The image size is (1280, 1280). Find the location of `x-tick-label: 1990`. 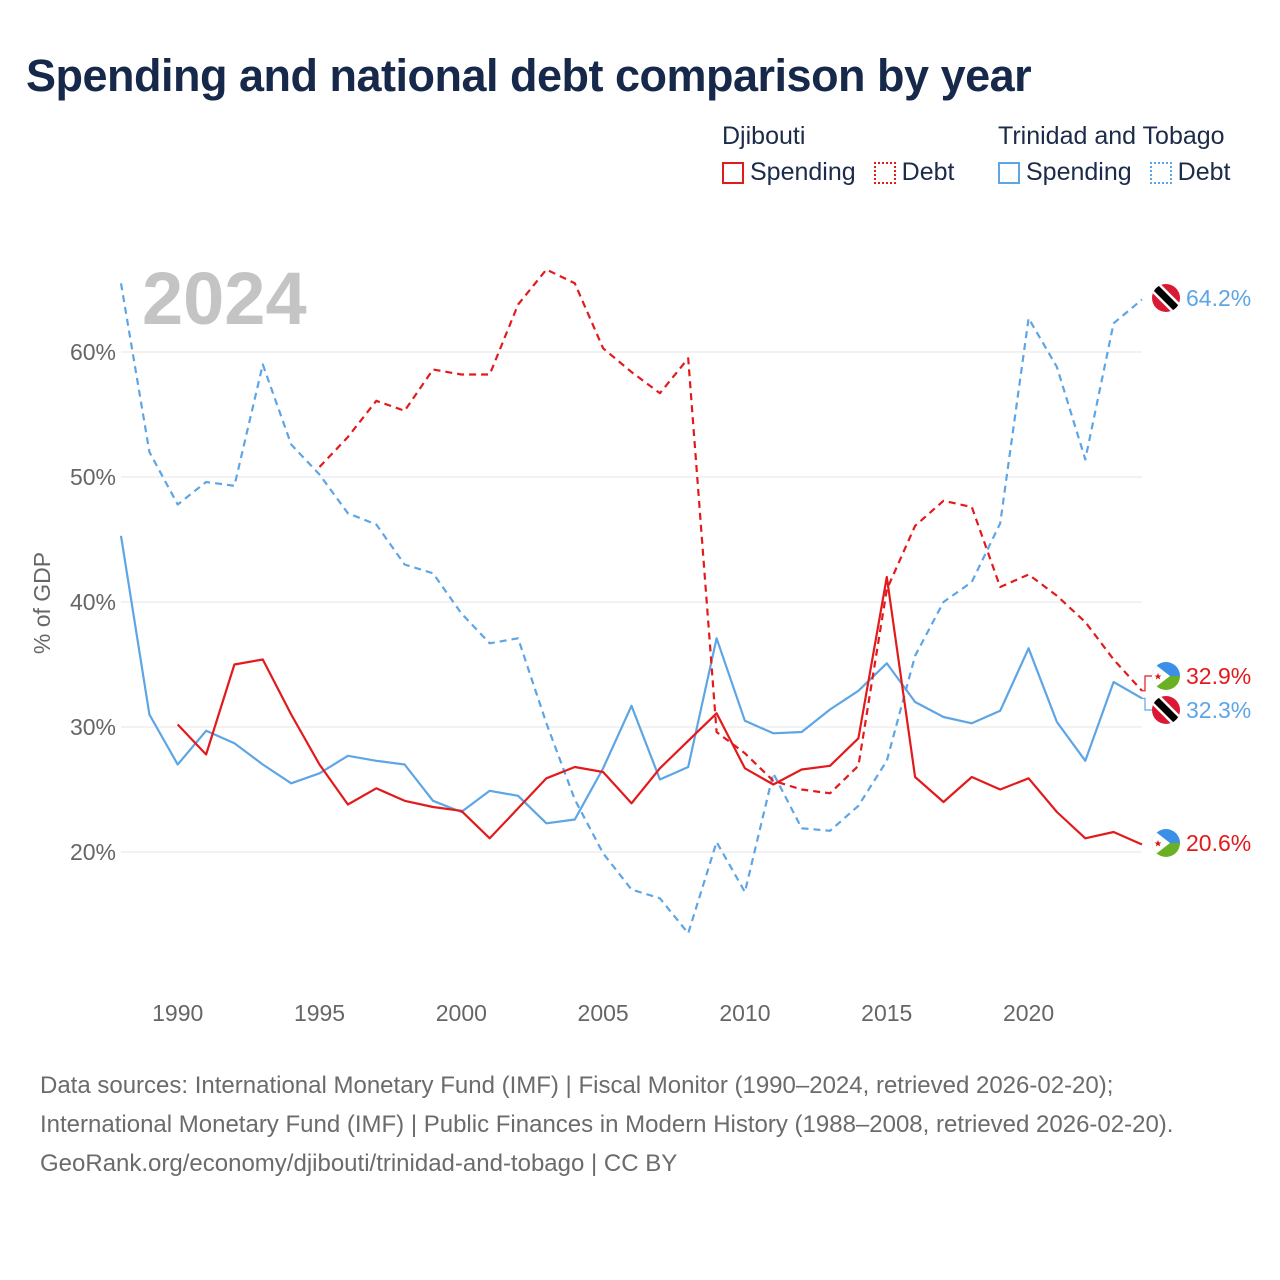

x-tick-label: 1990 is located at coordinates (177, 1013).